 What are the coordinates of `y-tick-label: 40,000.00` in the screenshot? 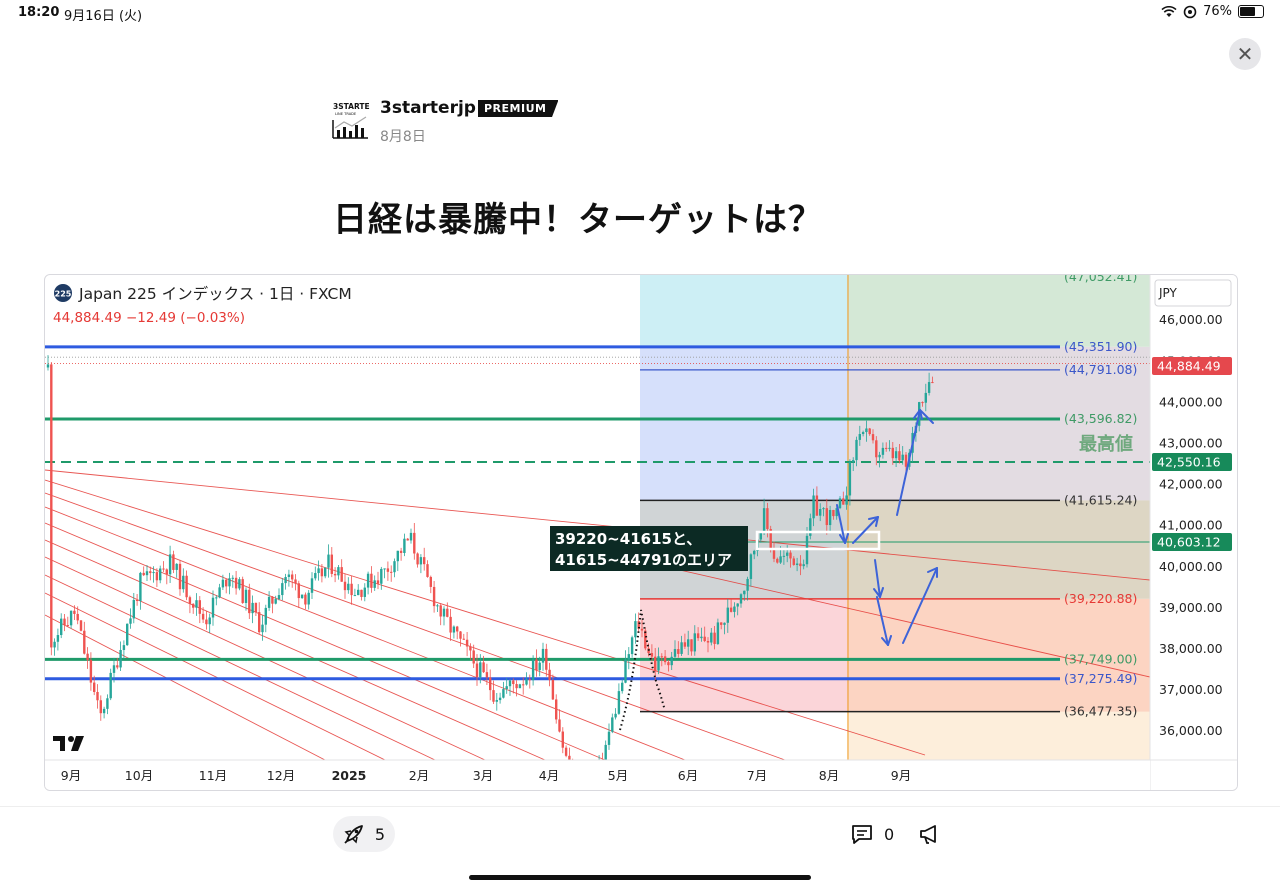 It's located at (1191, 566).